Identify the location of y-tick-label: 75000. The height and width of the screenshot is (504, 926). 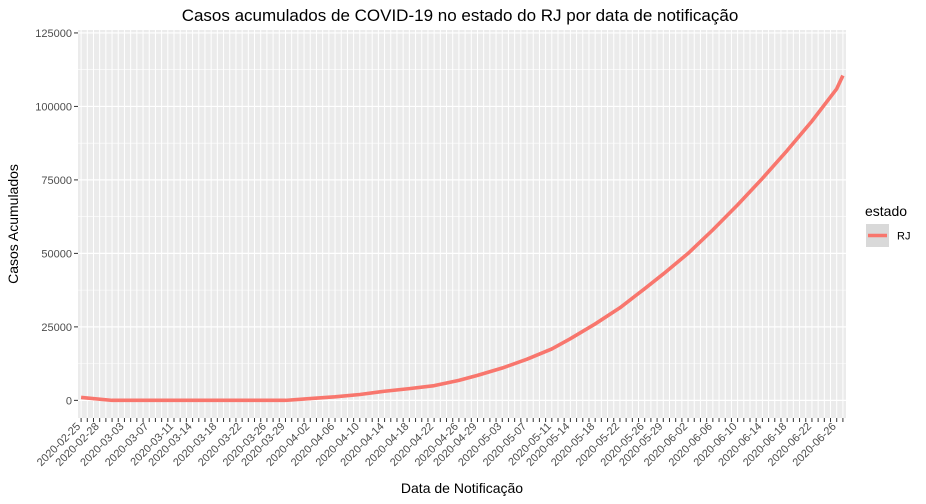
(56, 181).